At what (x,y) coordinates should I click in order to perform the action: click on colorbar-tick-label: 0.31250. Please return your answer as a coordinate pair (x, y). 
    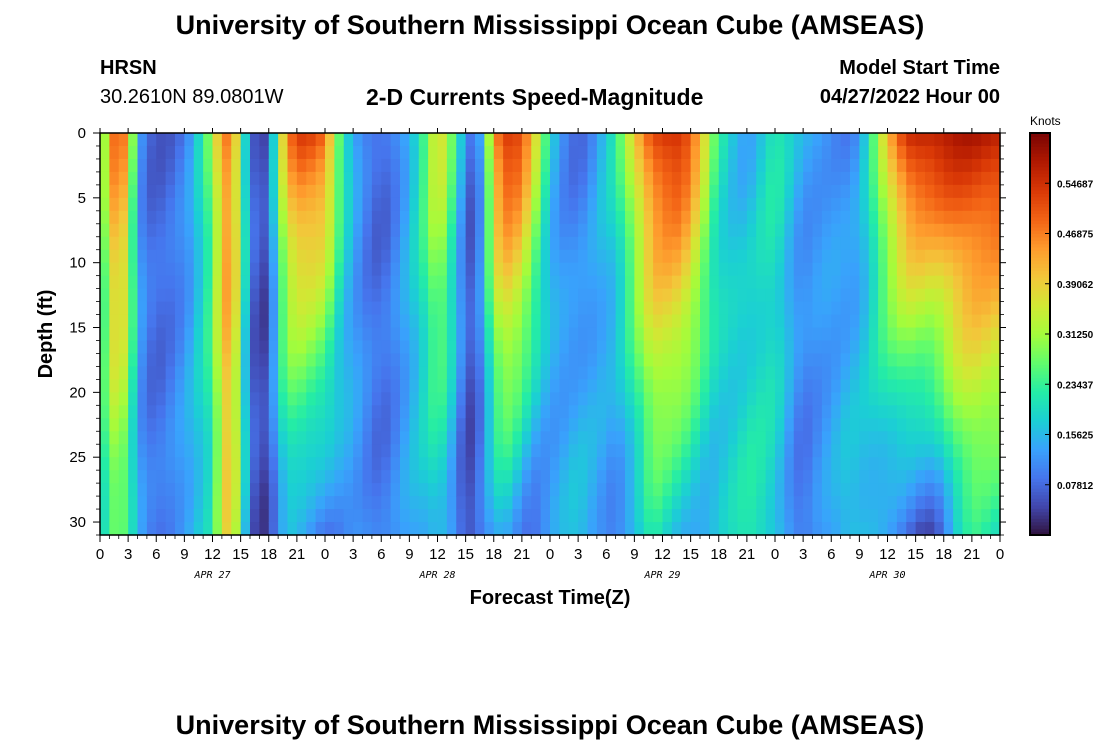
    Looking at the image, I should click on (1075, 335).